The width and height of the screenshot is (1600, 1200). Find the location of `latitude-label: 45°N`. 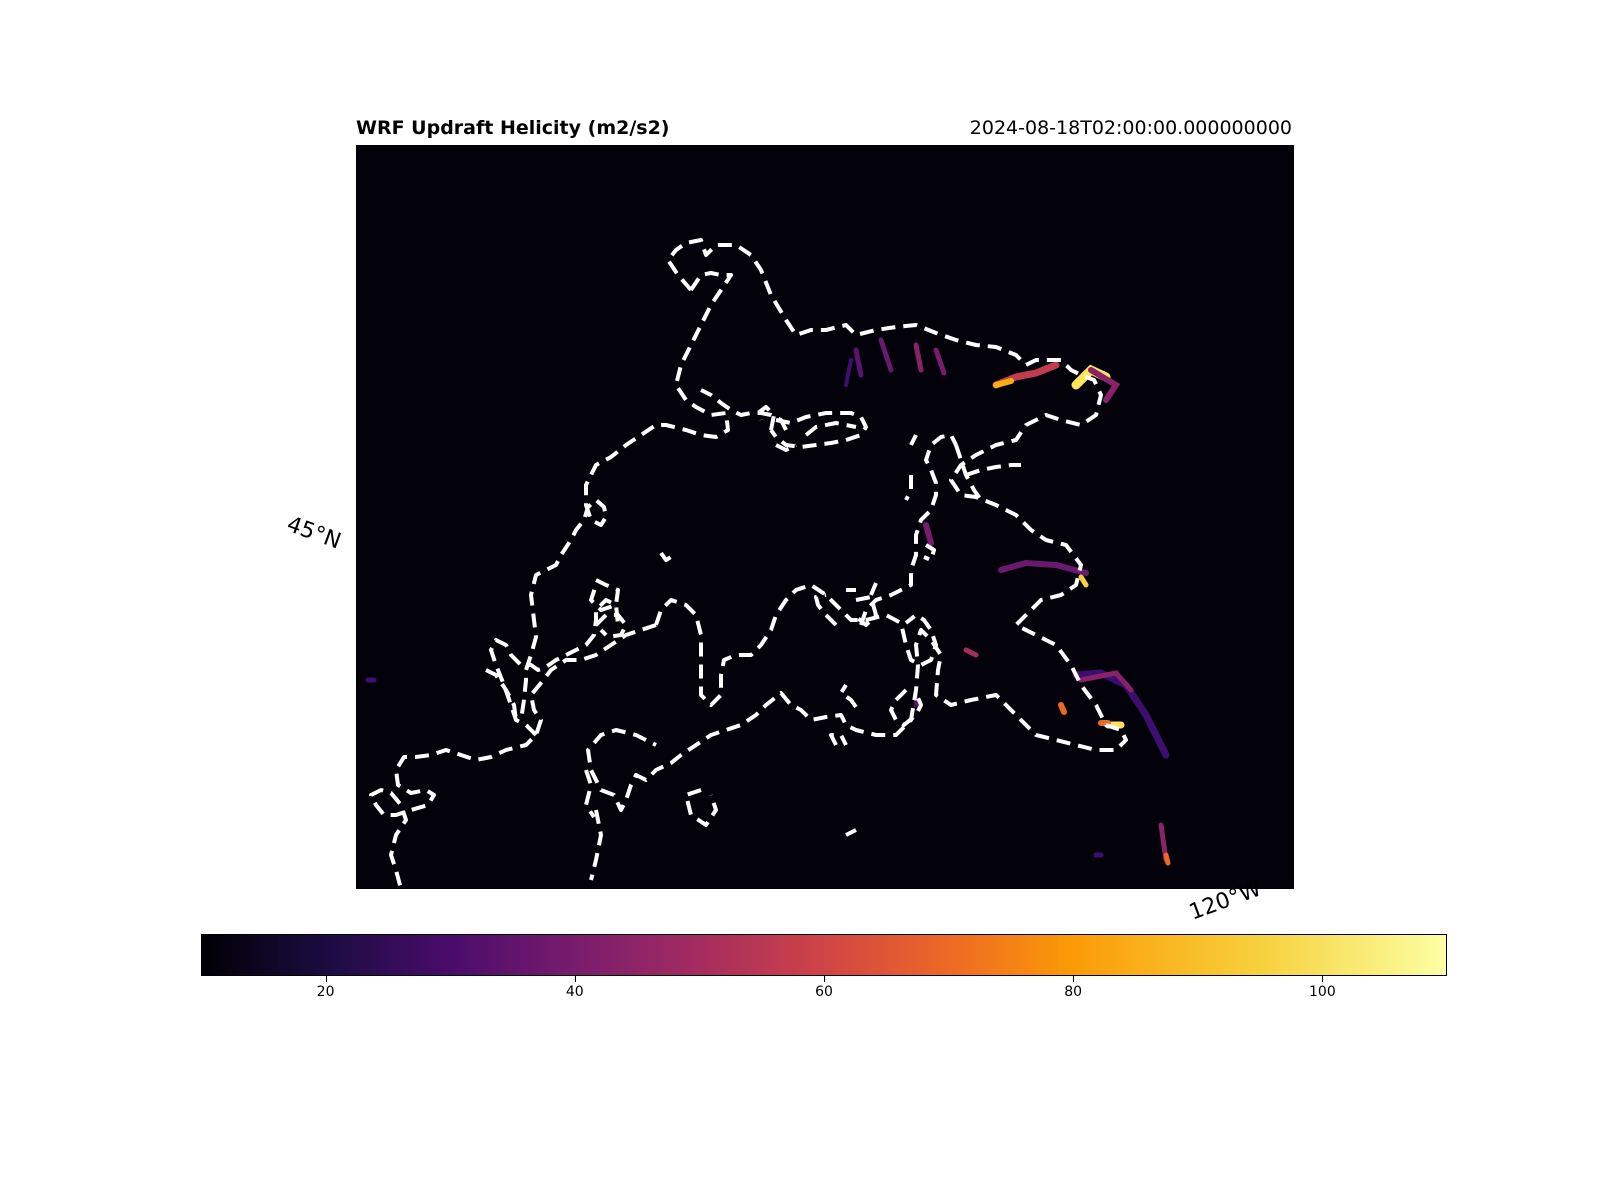

latitude-label: 45°N is located at coordinates (314, 533).